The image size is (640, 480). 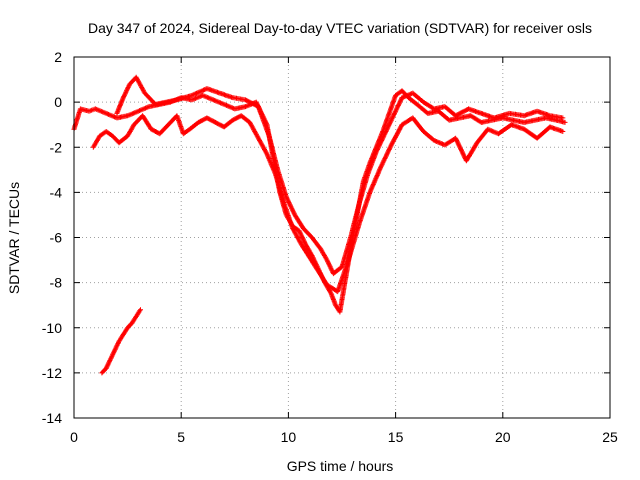 What do you see at coordinates (503, 437) in the screenshot?
I see `x-tick-label: 20` at bounding box center [503, 437].